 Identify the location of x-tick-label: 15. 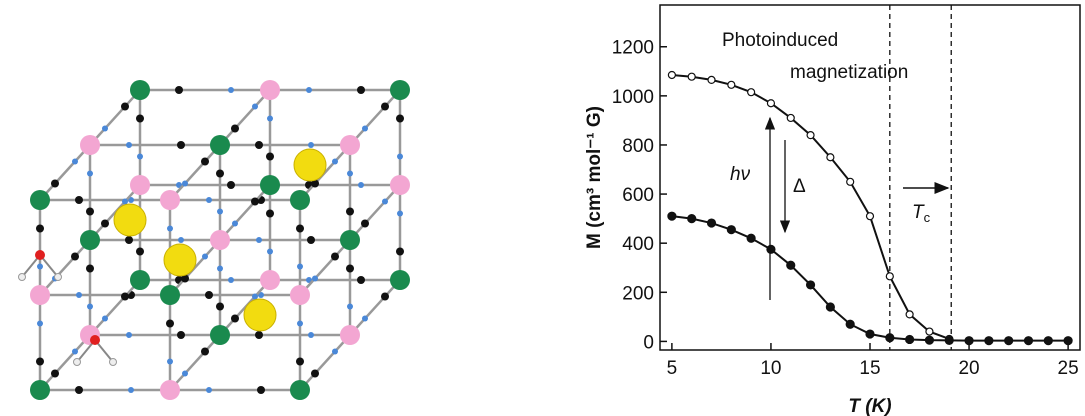
(869, 368).